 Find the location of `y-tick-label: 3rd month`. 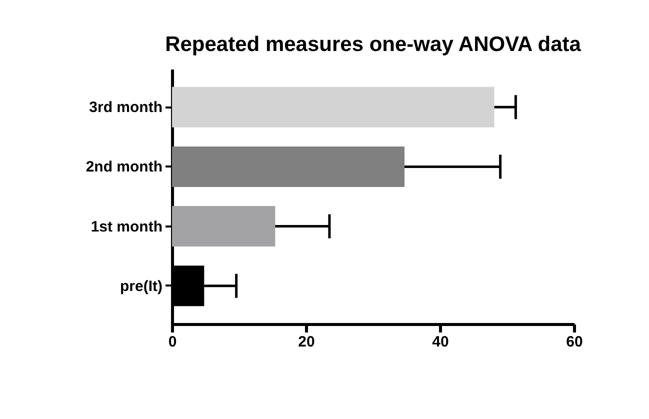

y-tick-label: 3rd month is located at coordinates (125, 107).